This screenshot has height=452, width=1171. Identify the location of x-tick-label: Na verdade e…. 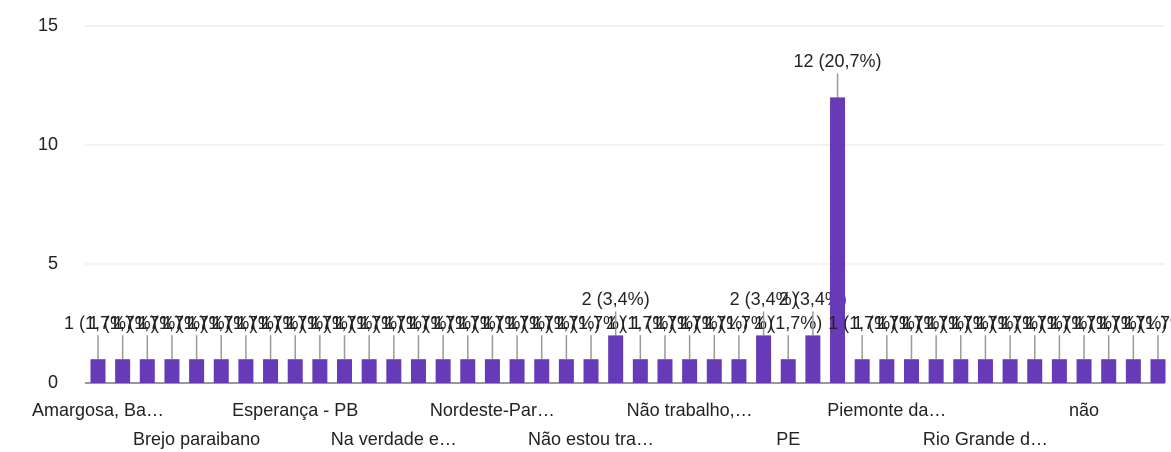
(394, 439).